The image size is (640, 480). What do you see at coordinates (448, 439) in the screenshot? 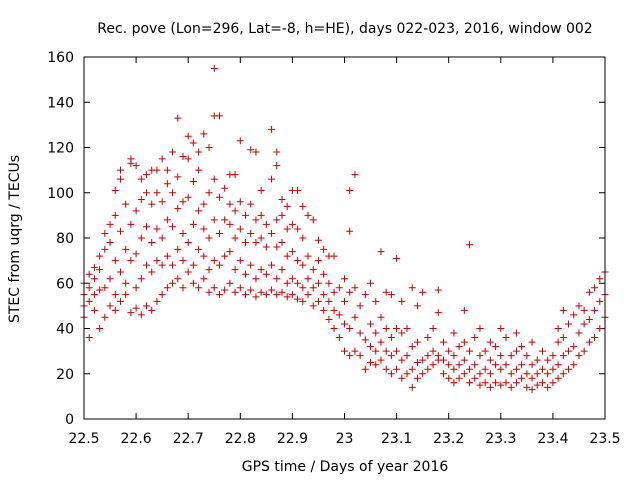
I see `x-tick-label: 23.2` at bounding box center [448, 439].